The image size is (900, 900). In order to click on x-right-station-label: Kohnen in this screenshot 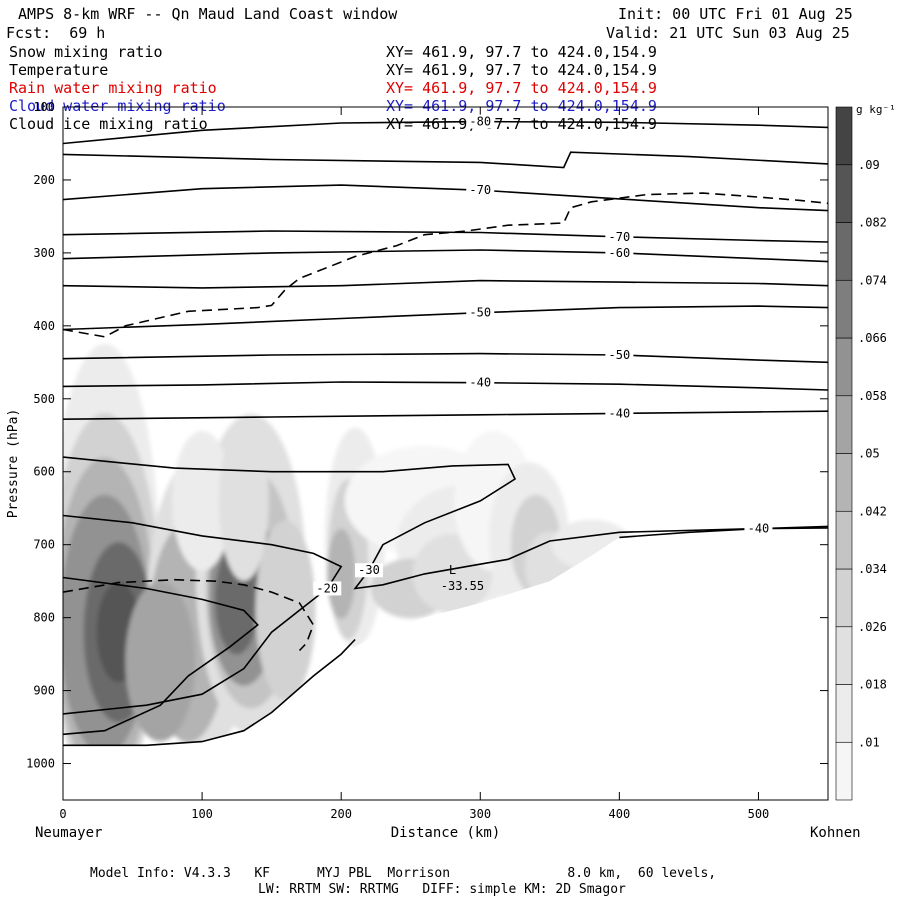, I will do `click(835, 833)`.